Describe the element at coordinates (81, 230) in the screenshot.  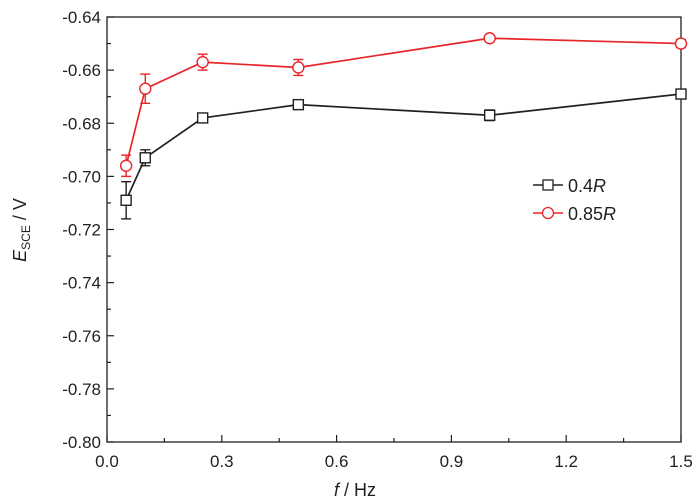
I see `y-tick-label: -0.72` at that location.